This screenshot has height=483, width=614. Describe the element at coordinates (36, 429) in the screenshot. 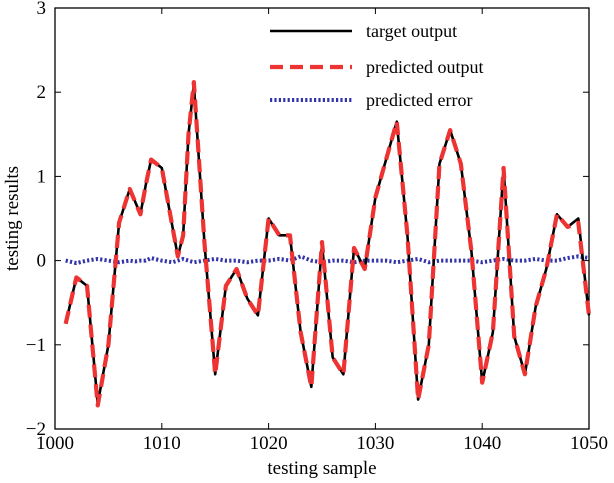

I see `y-tick-label: −2` at that location.